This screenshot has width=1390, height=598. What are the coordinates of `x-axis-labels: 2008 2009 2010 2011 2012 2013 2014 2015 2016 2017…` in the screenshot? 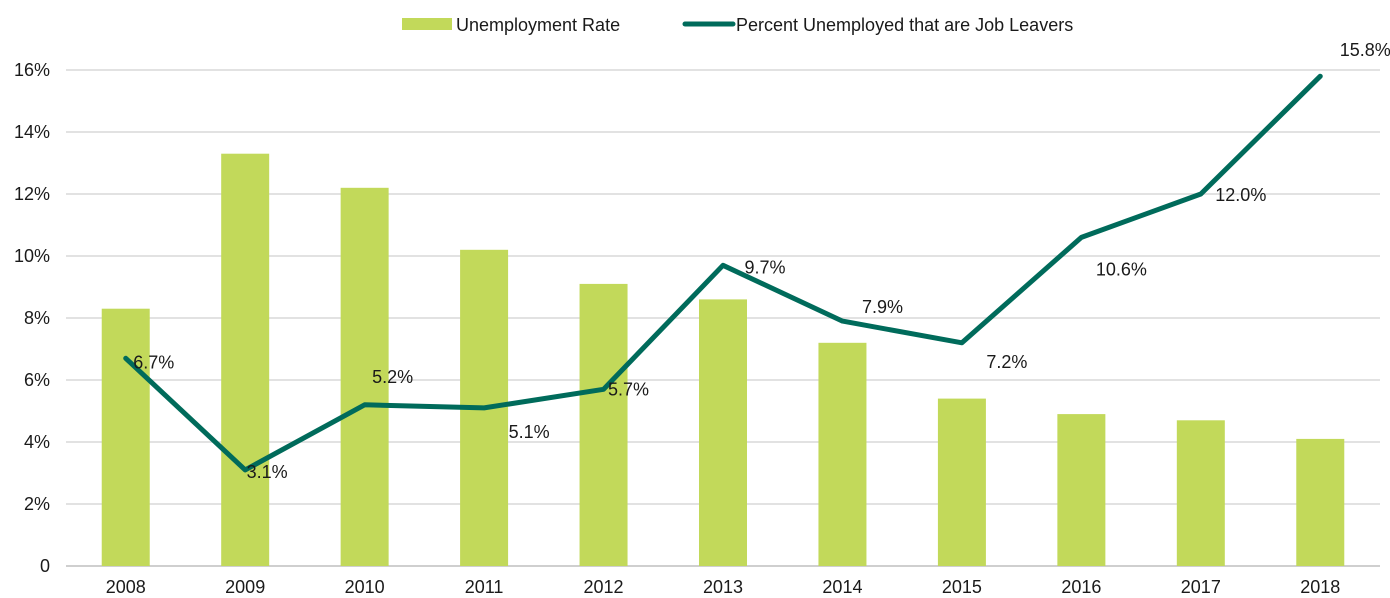 It's located at (723, 587).